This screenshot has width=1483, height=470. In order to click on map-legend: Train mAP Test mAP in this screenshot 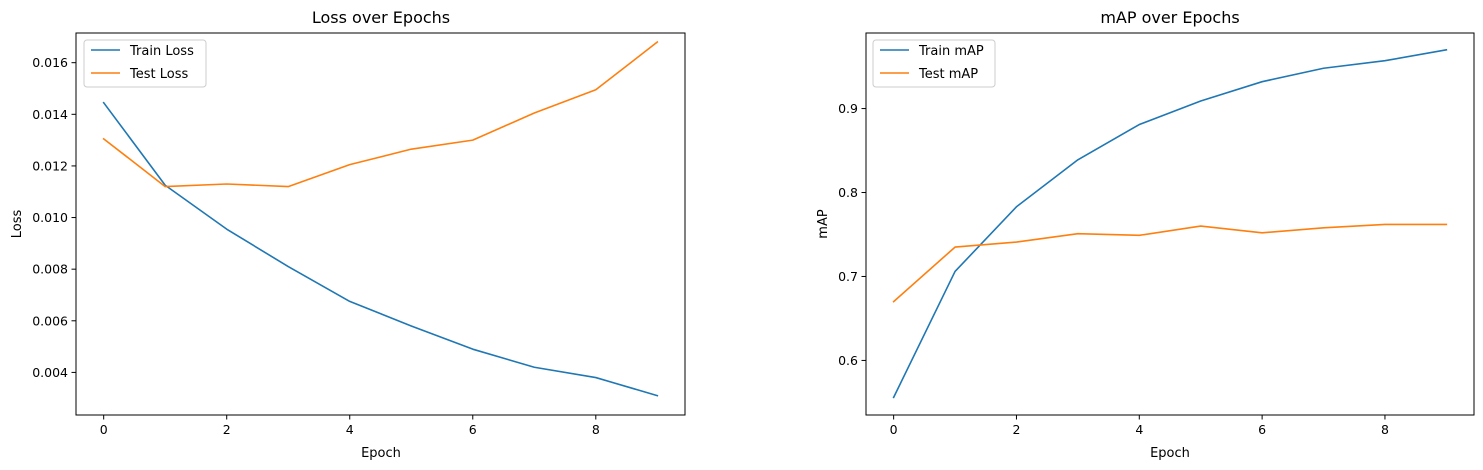, I will do `click(934, 63)`.